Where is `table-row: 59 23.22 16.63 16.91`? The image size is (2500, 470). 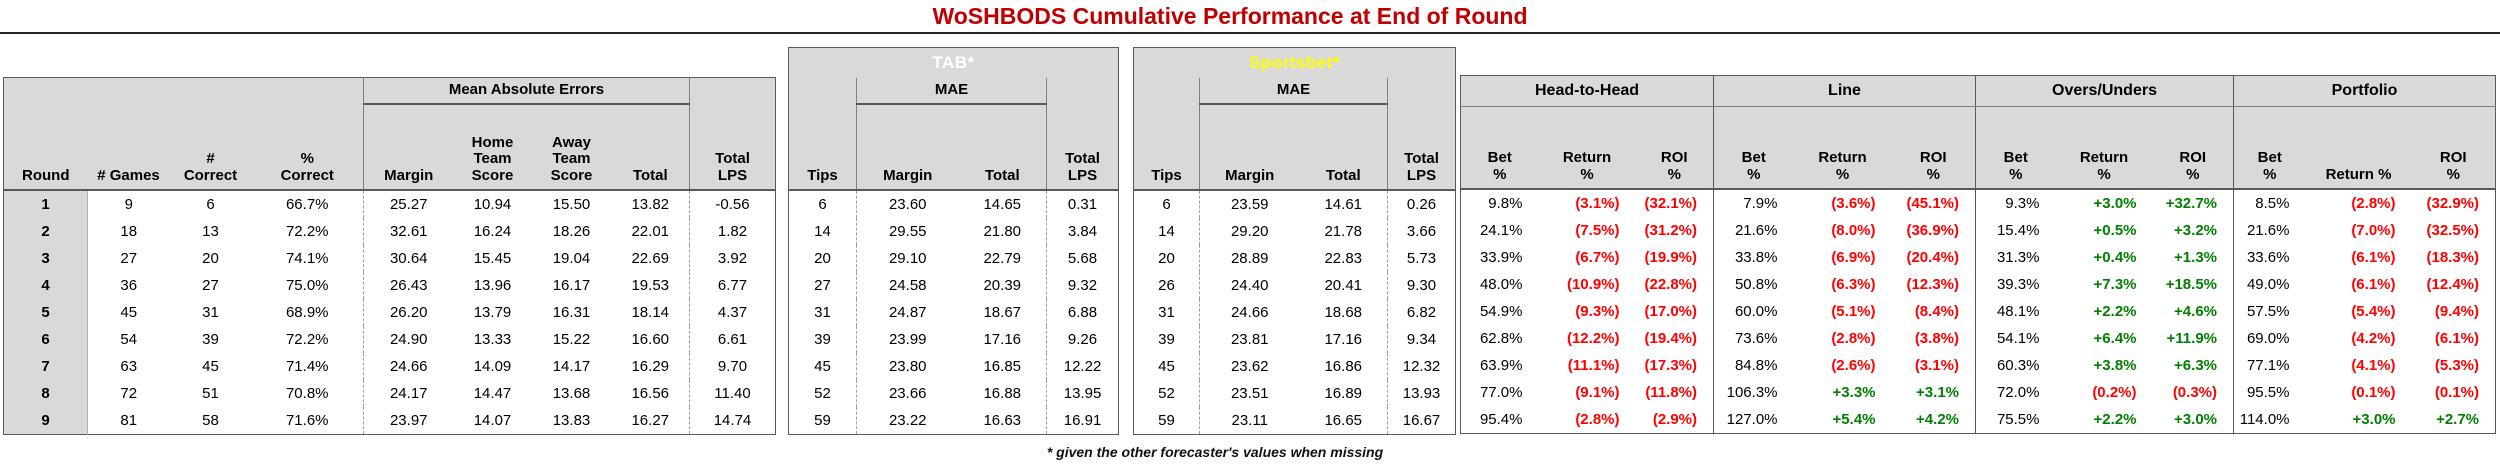
table-row: 59 23.22 16.63 16.91 is located at coordinates (954, 421).